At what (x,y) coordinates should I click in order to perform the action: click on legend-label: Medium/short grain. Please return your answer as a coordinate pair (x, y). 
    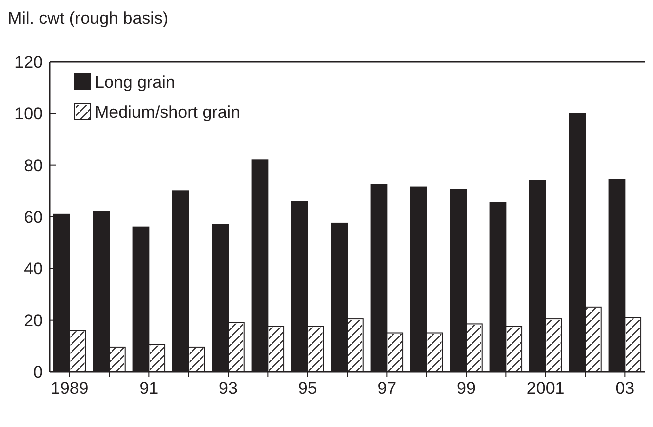
    Looking at the image, I should click on (168, 112).